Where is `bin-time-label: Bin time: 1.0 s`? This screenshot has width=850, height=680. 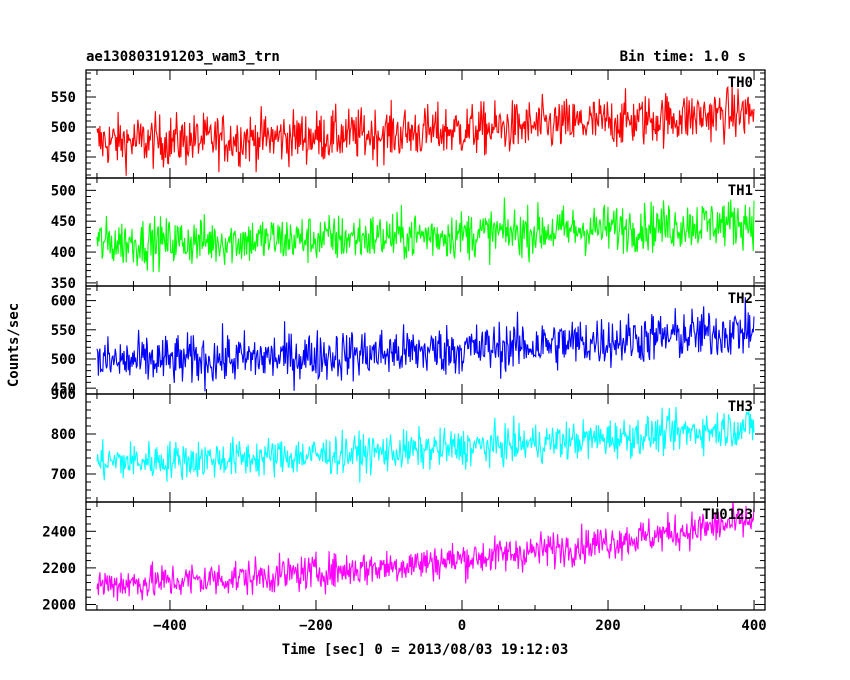 bin-time-label: Bin time: 1.0 s is located at coordinates (683, 57).